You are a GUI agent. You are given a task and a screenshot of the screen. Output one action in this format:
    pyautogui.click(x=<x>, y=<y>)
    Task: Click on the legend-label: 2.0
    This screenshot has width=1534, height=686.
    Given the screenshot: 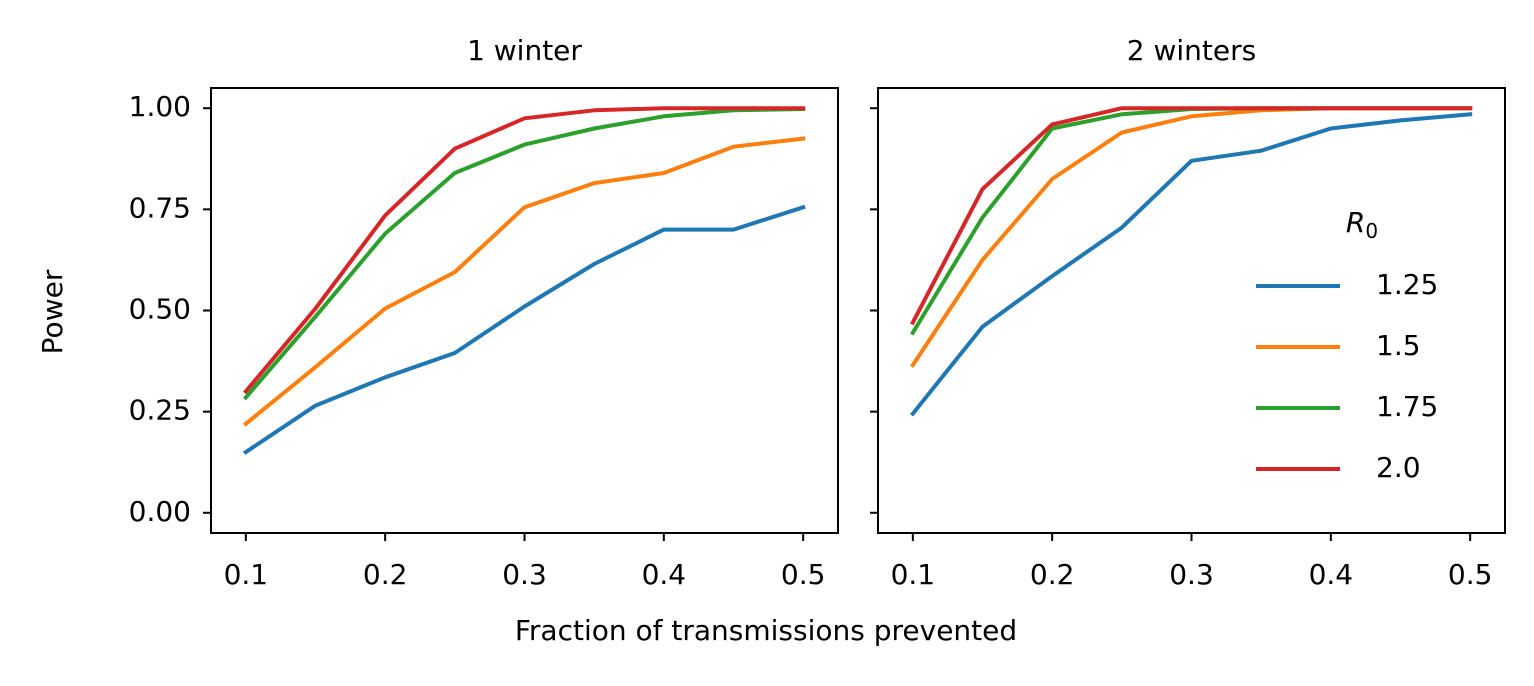 What is the action you would take?
    pyautogui.click(x=1398, y=467)
    